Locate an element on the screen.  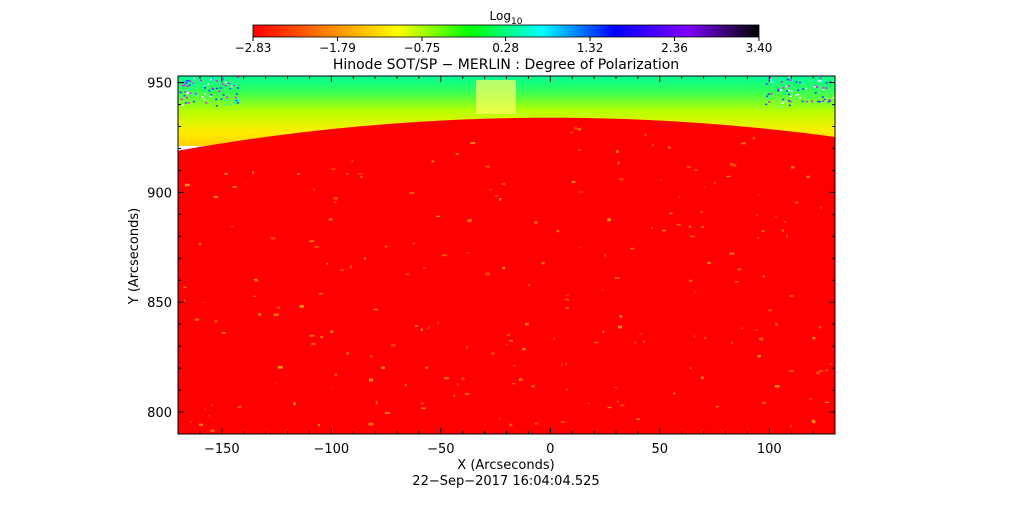
x-tick-label: 50 is located at coordinates (660, 449).